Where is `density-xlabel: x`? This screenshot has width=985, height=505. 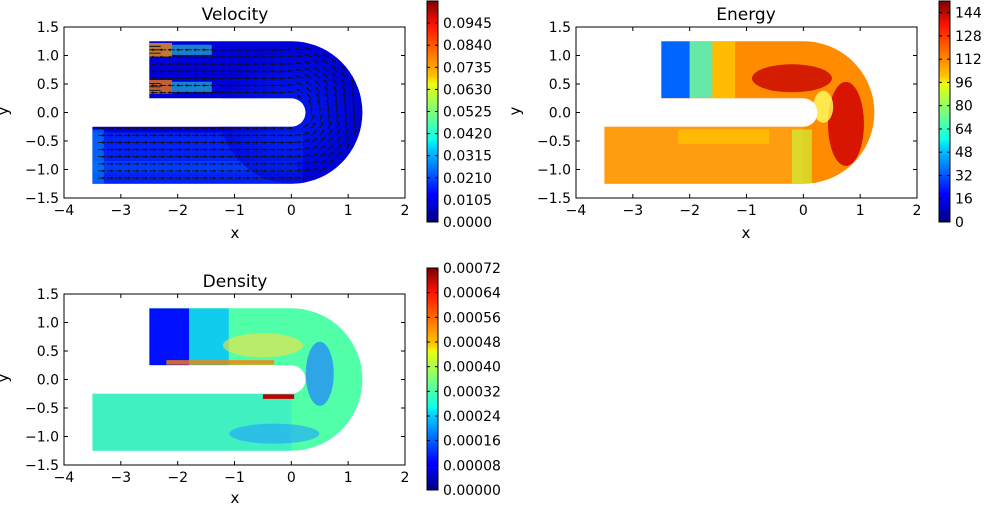 density-xlabel: x is located at coordinates (235, 497).